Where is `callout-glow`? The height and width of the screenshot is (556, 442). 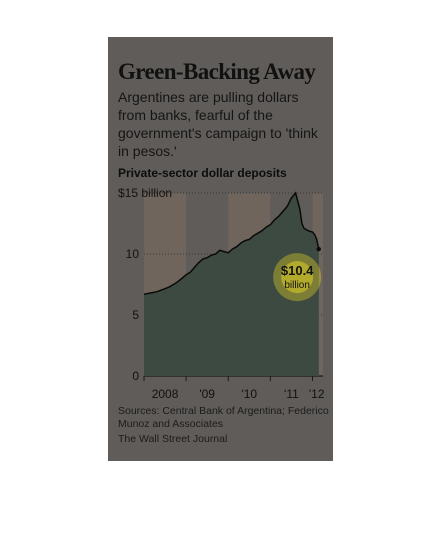 callout-glow is located at coordinates (297, 277).